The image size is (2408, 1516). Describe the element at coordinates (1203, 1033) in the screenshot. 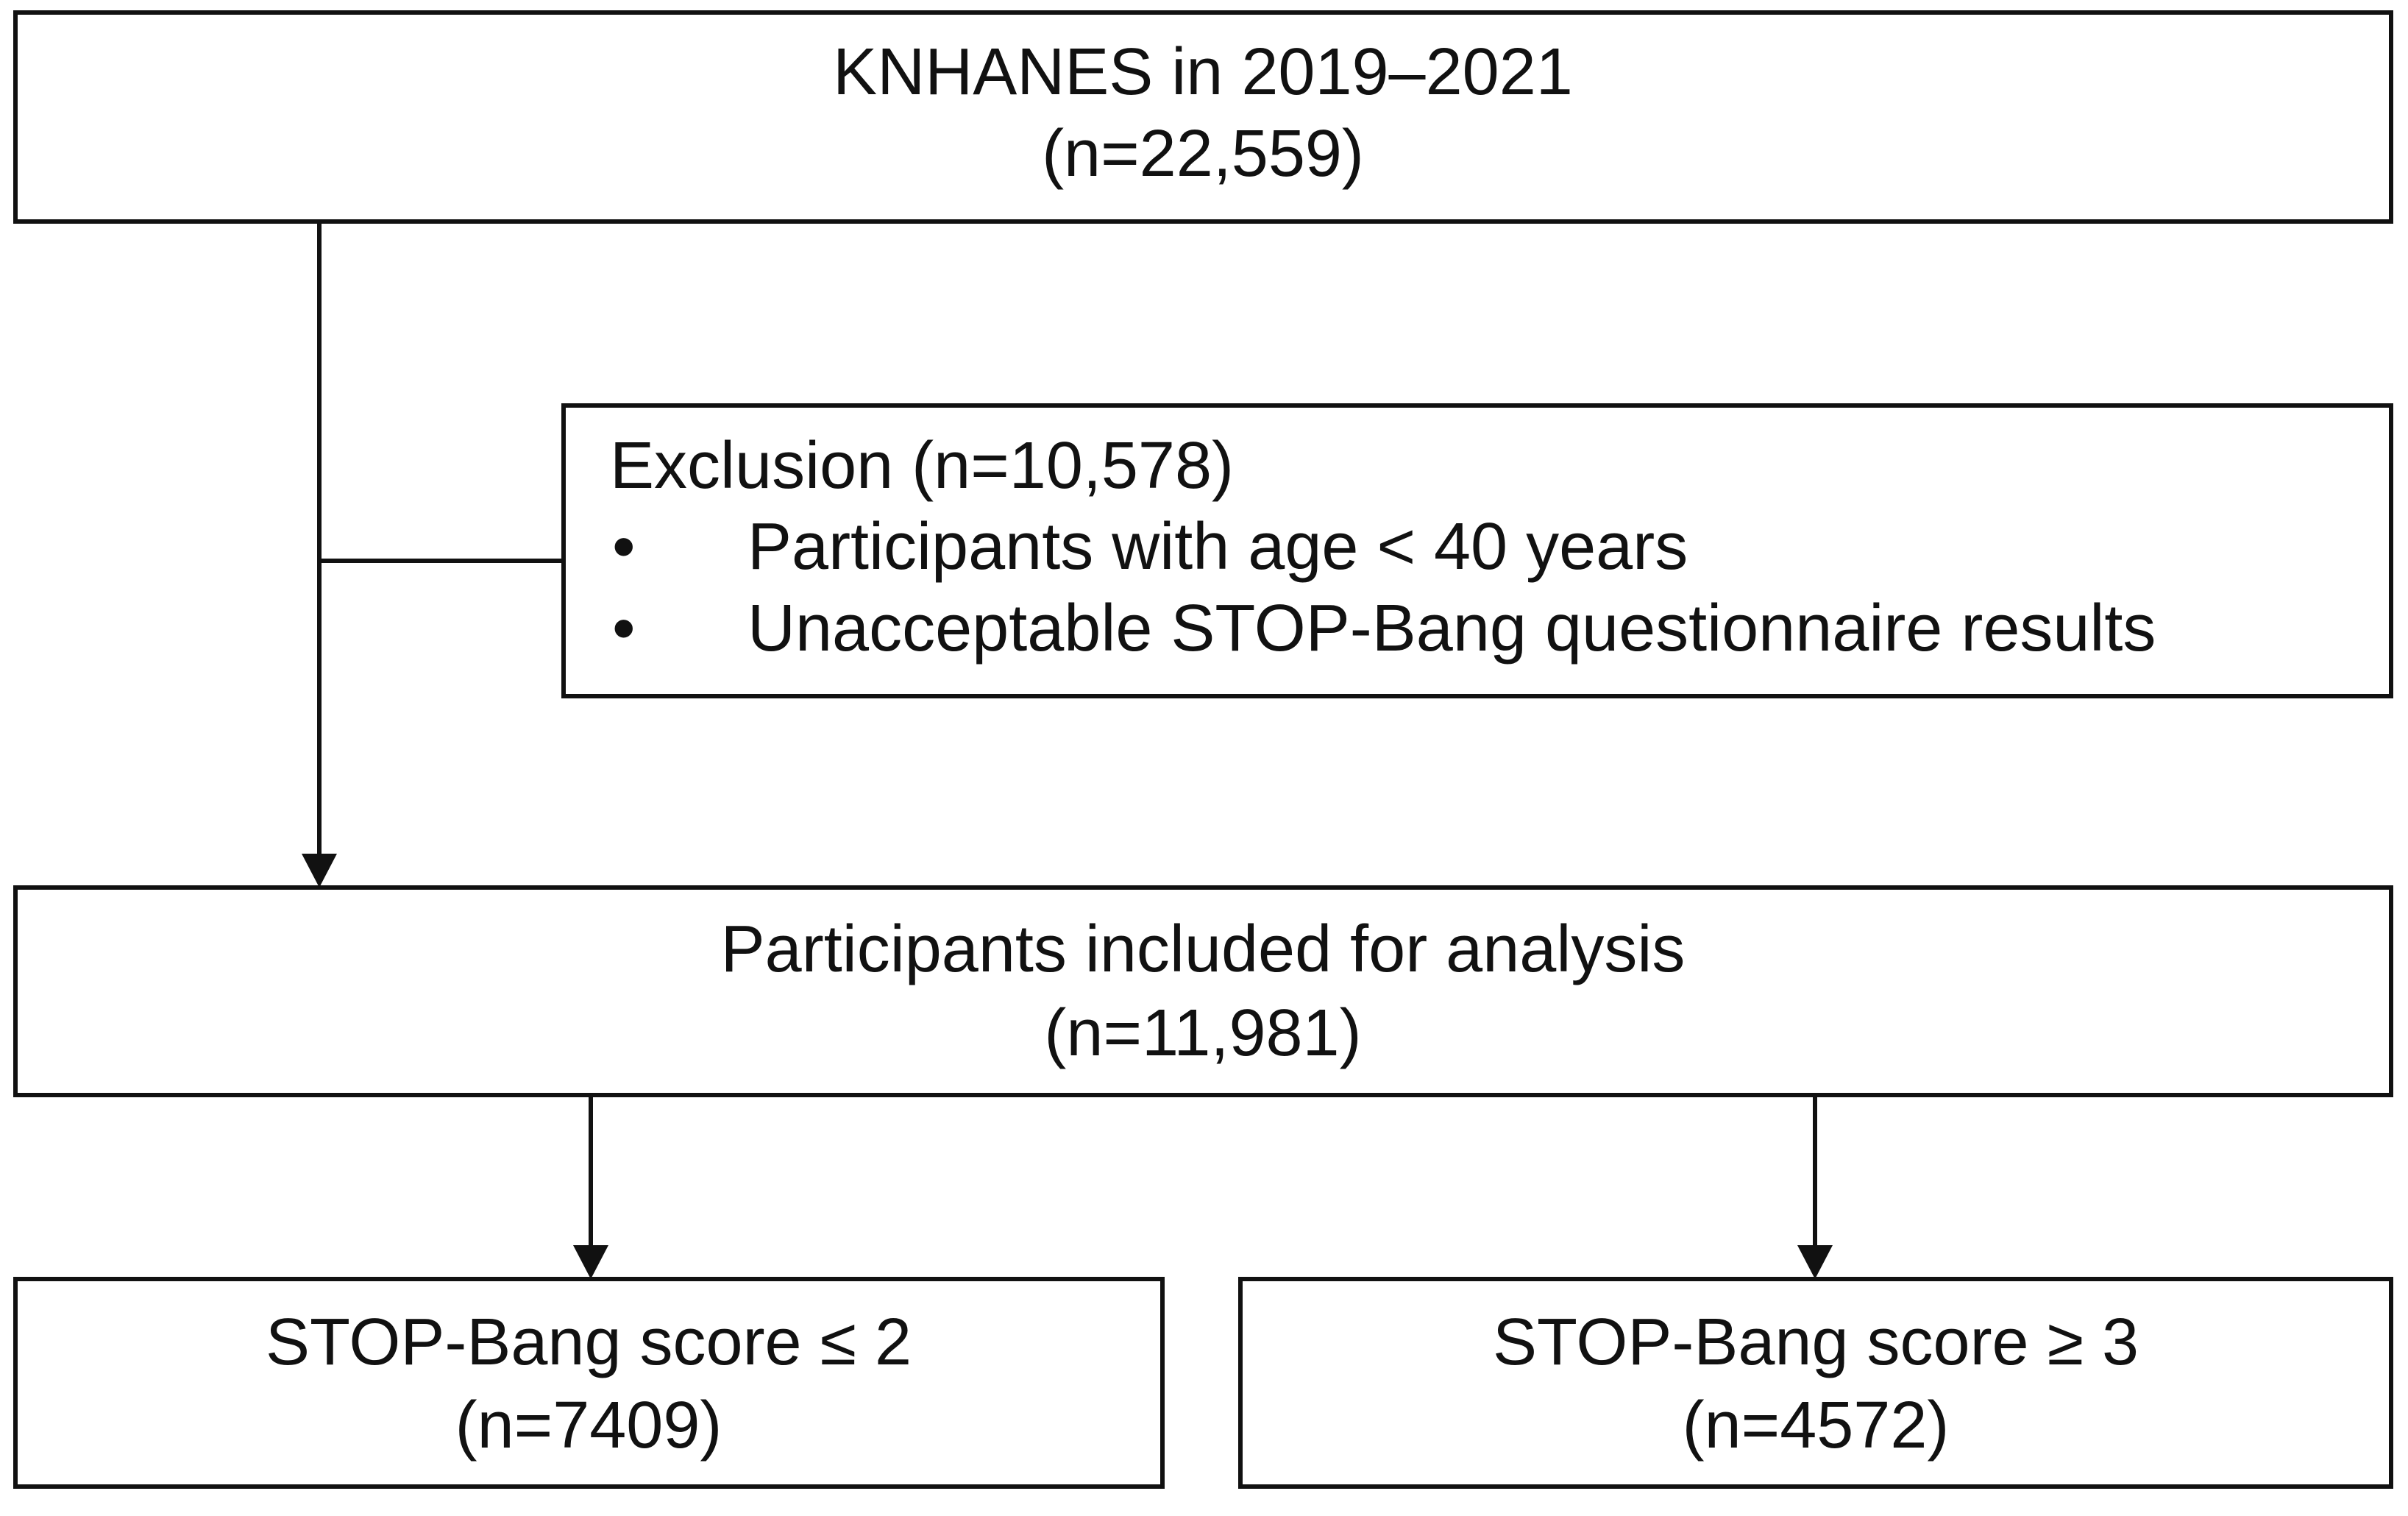

I see `node-label: (n=11,981)` at that location.